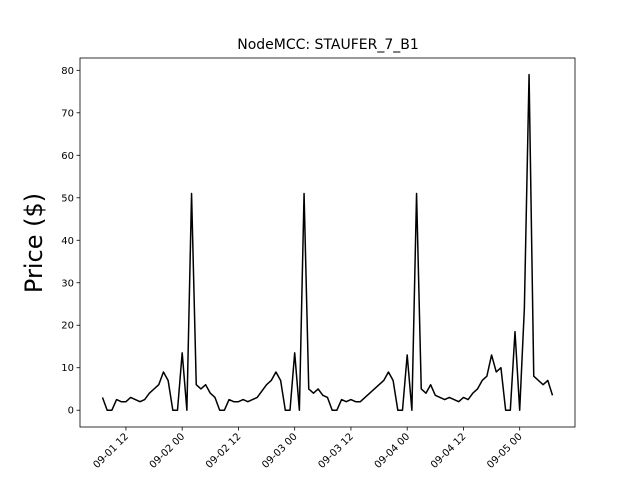 This screenshot has height=480, width=640. What do you see at coordinates (111, 451) in the screenshot?
I see `x-tick-label: 09-01 12` at bounding box center [111, 451].